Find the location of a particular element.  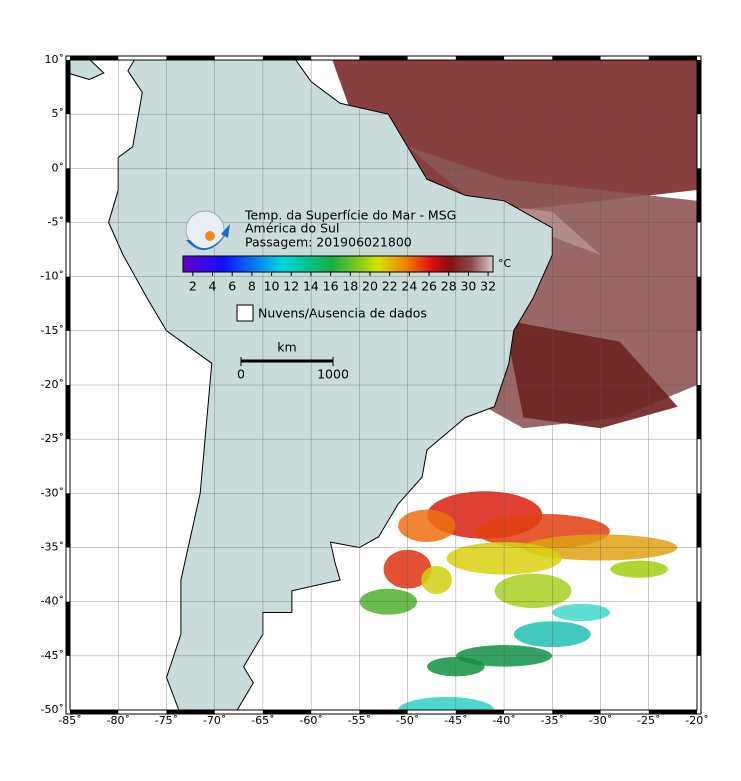

colorbar-unit: °C is located at coordinates (505, 263).